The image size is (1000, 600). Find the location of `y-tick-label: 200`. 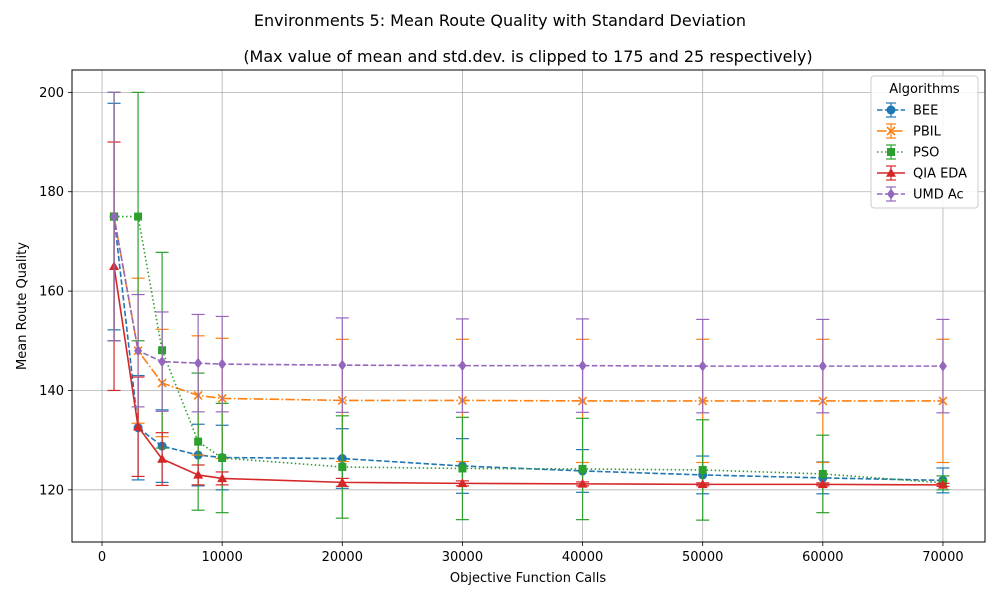

y-tick-label: 200 is located at coordinates (51, 93).